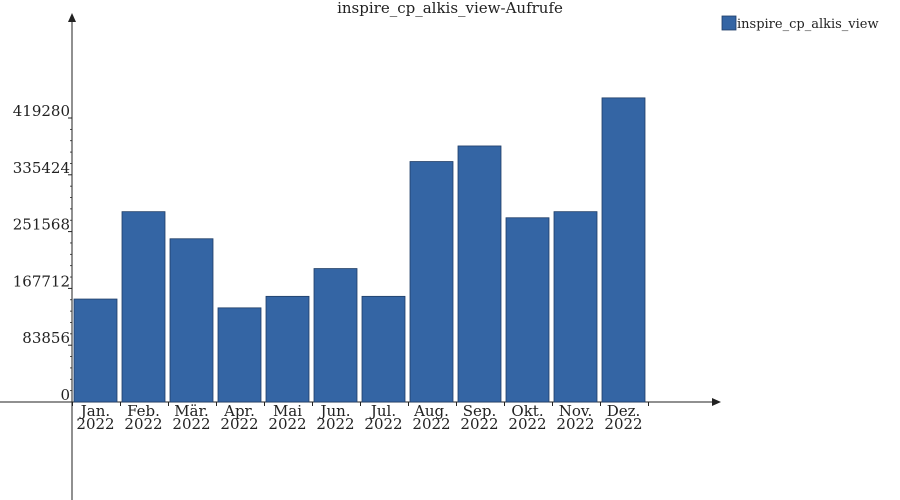 The height and width of the screenshot is (500, 900). Describe the element at coordinates (41, 225) in the screenshot. I see `y-tick-label: 251568` at that location.